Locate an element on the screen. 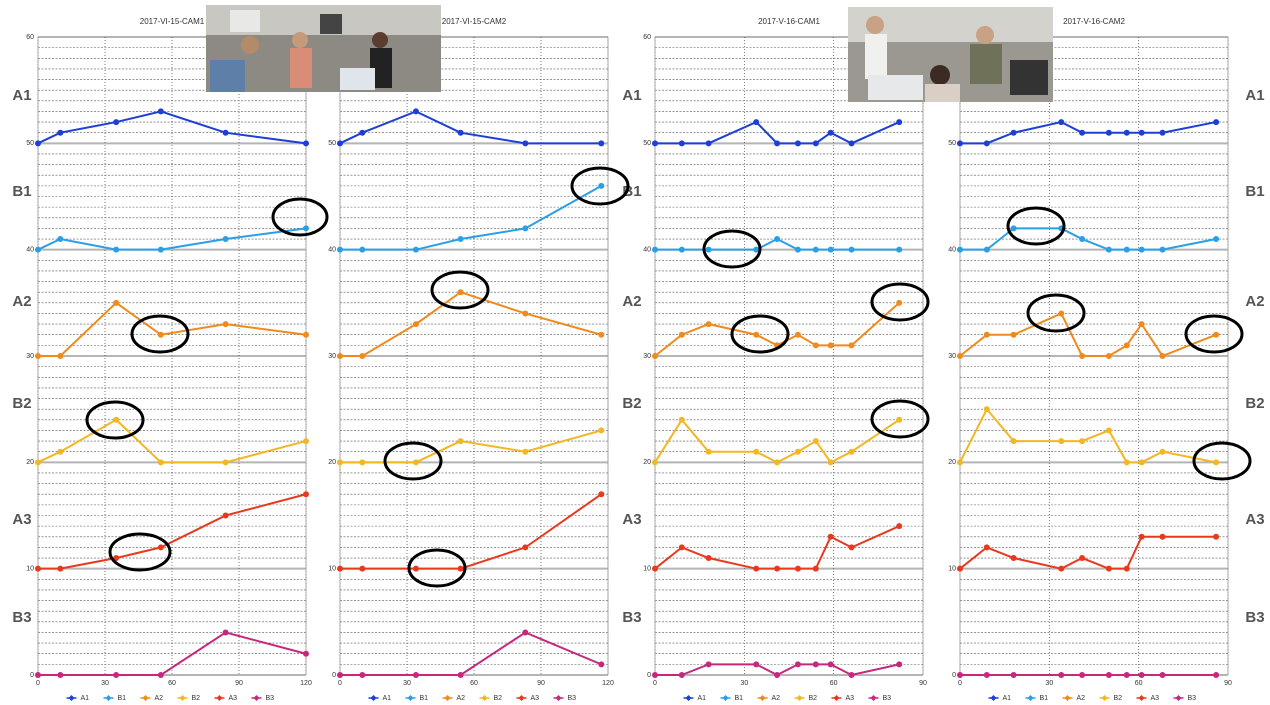  y-tick-label: 40 is located at coordinates (952, 250).